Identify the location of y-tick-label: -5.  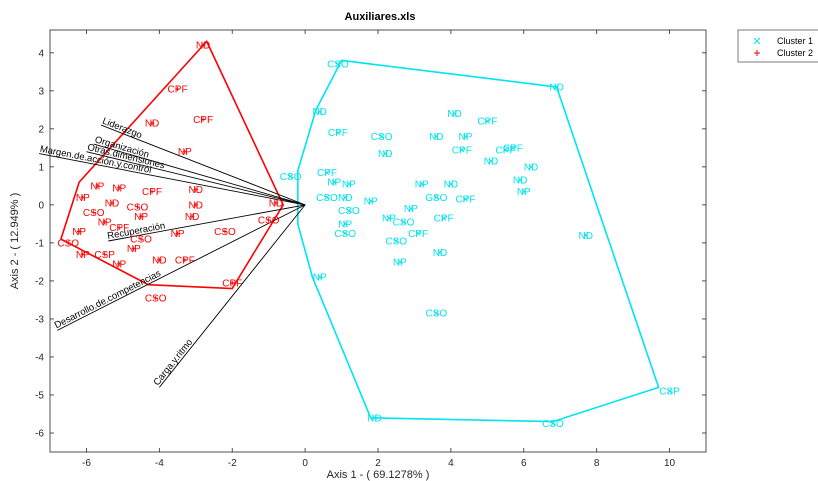
(39, 395).